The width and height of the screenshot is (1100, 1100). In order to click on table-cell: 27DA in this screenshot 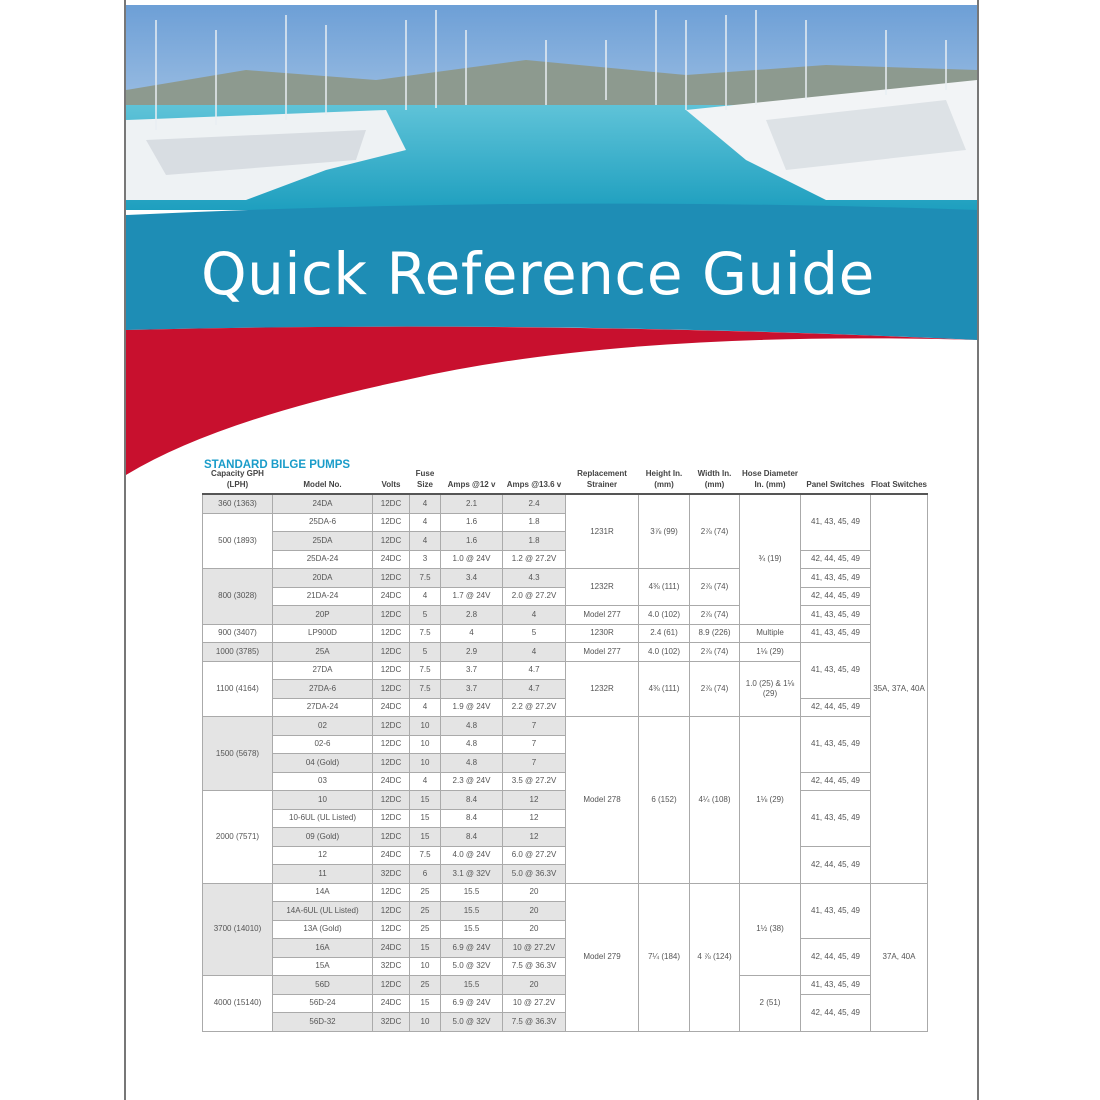, I will do `click(322, 670)`.